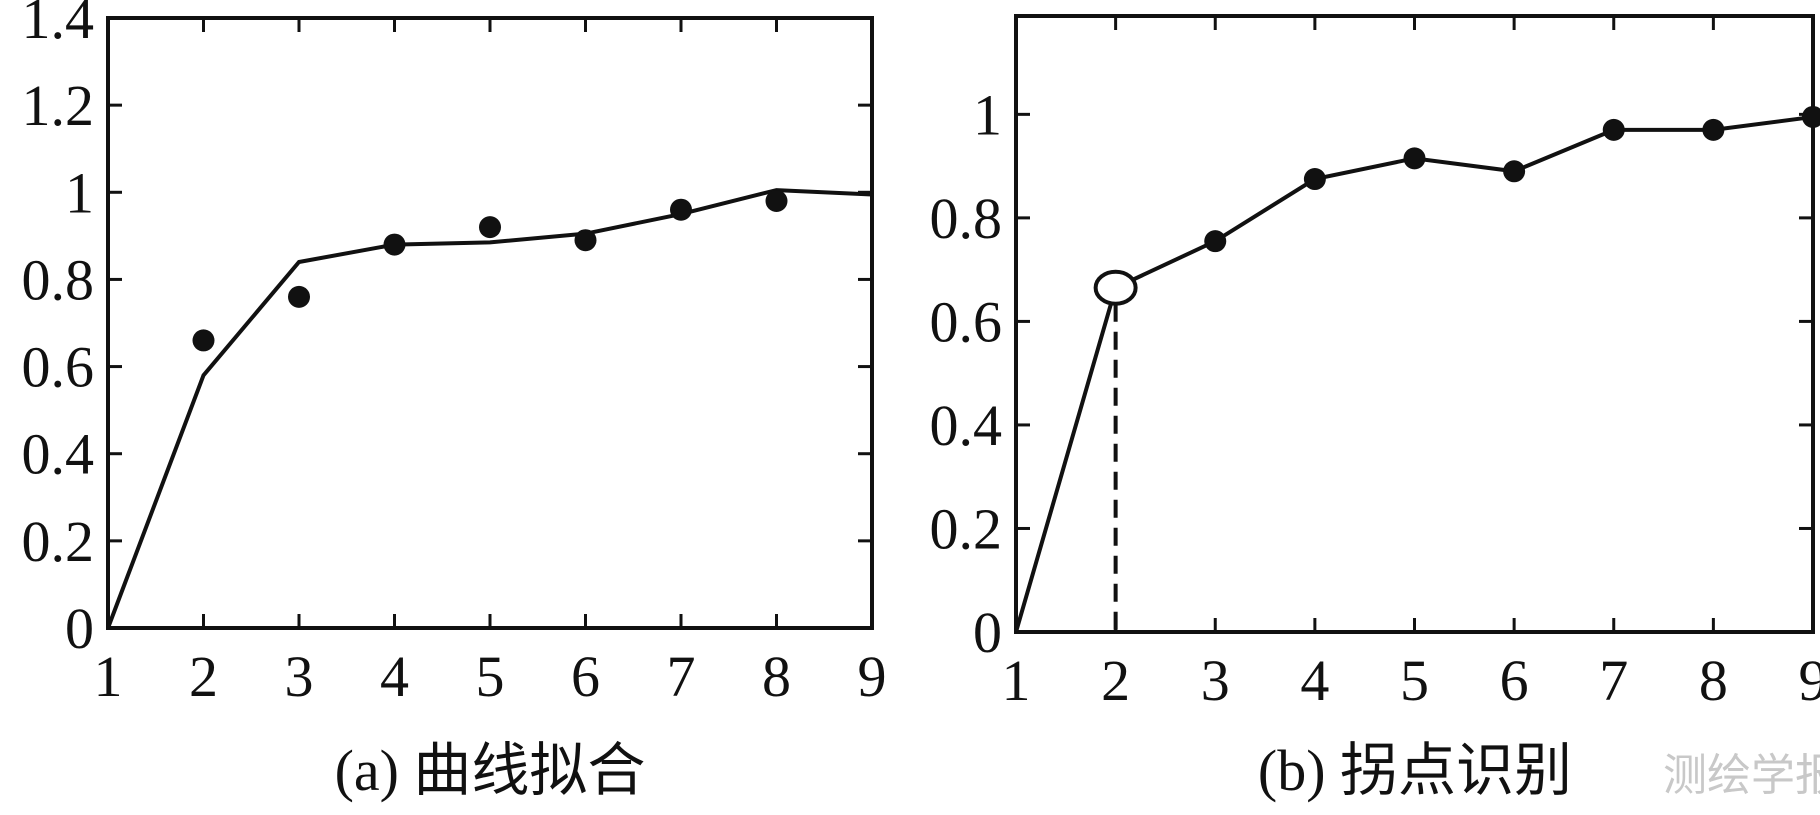 The width and height of the screenshot is (1820, 815). Describe the element at coordinates (1741, 775) in the screenshot. I see `watermark-text: 测绘学报` at that location.